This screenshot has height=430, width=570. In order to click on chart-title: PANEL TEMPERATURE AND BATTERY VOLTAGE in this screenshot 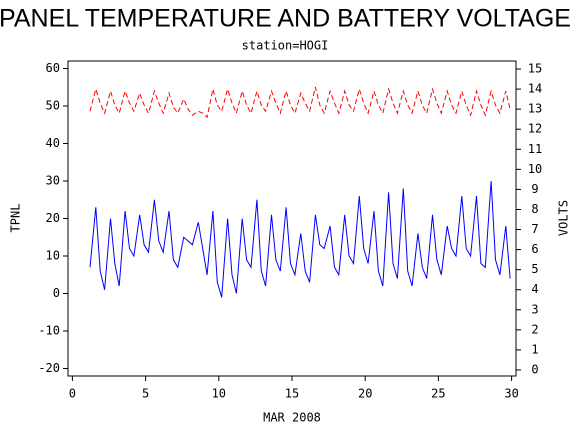, I will do `click(285, 19)`.